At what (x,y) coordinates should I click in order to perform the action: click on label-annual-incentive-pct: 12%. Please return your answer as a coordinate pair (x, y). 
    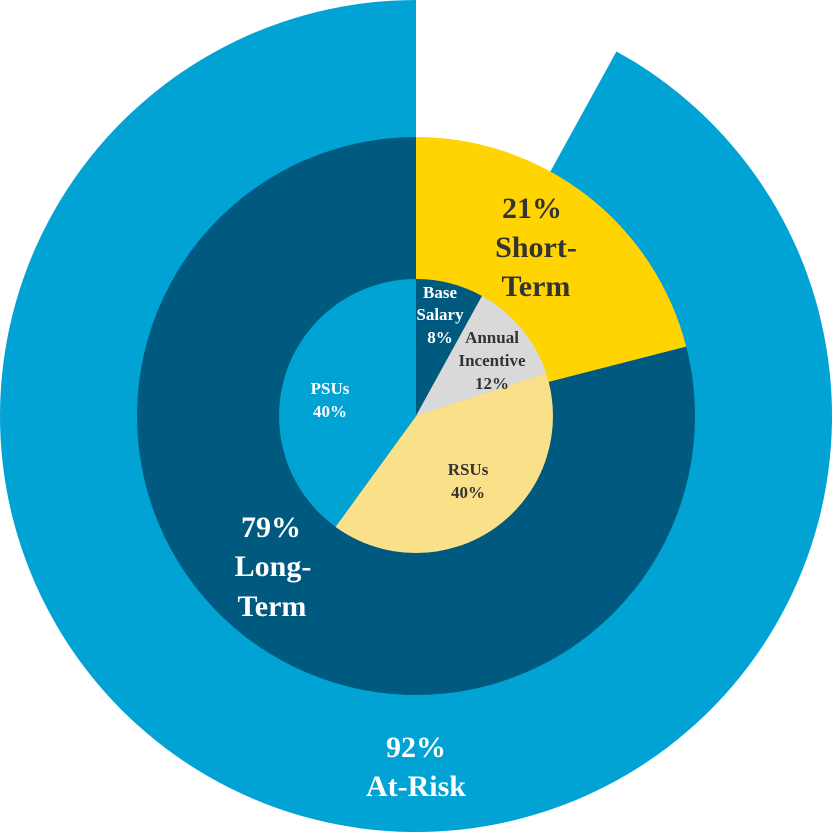
    Looking at the image, I should click on (492, 383).